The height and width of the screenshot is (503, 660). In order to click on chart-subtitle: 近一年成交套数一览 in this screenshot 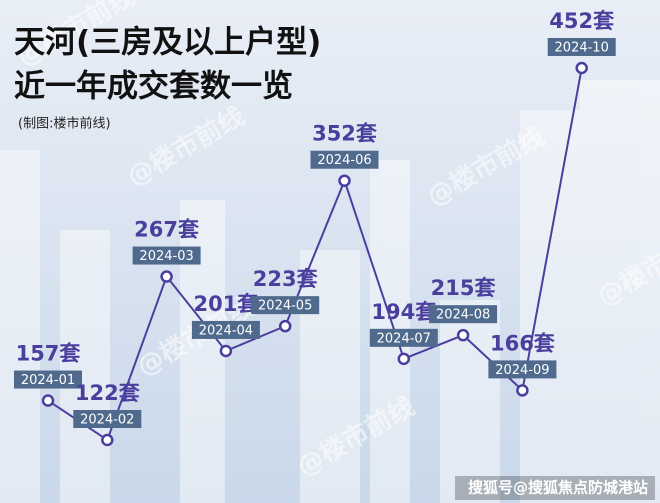, I will do `click(153, 87)`.